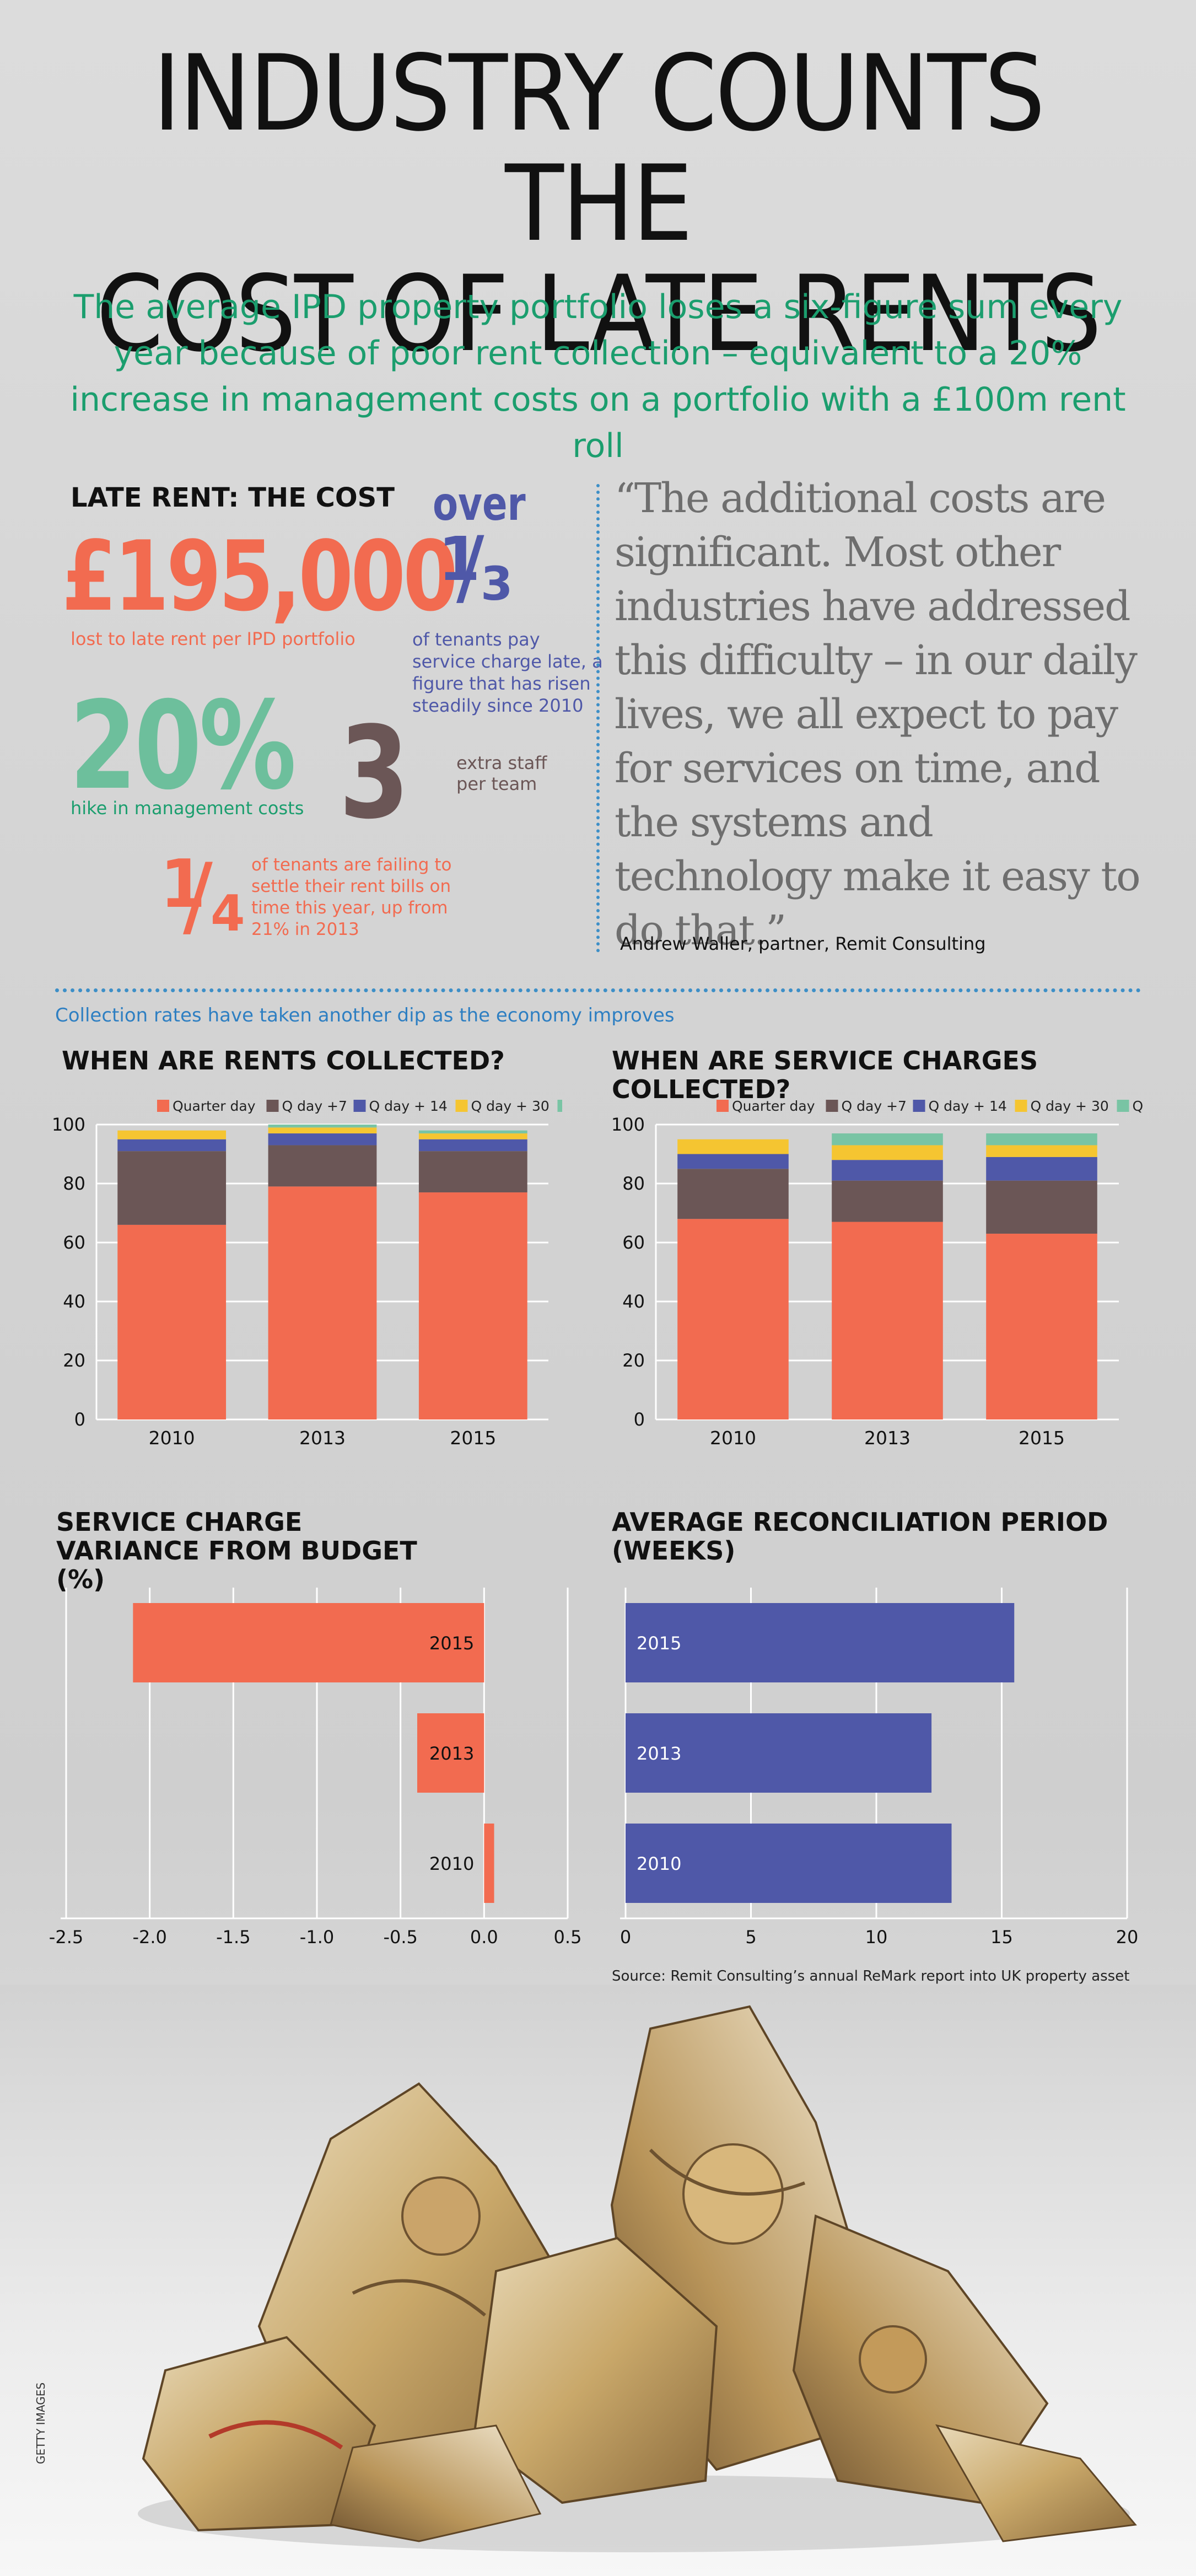 The width and height of the screenshot is (1196, 2576). I want to click on y-tick-label: 40, so click(634, 1301).